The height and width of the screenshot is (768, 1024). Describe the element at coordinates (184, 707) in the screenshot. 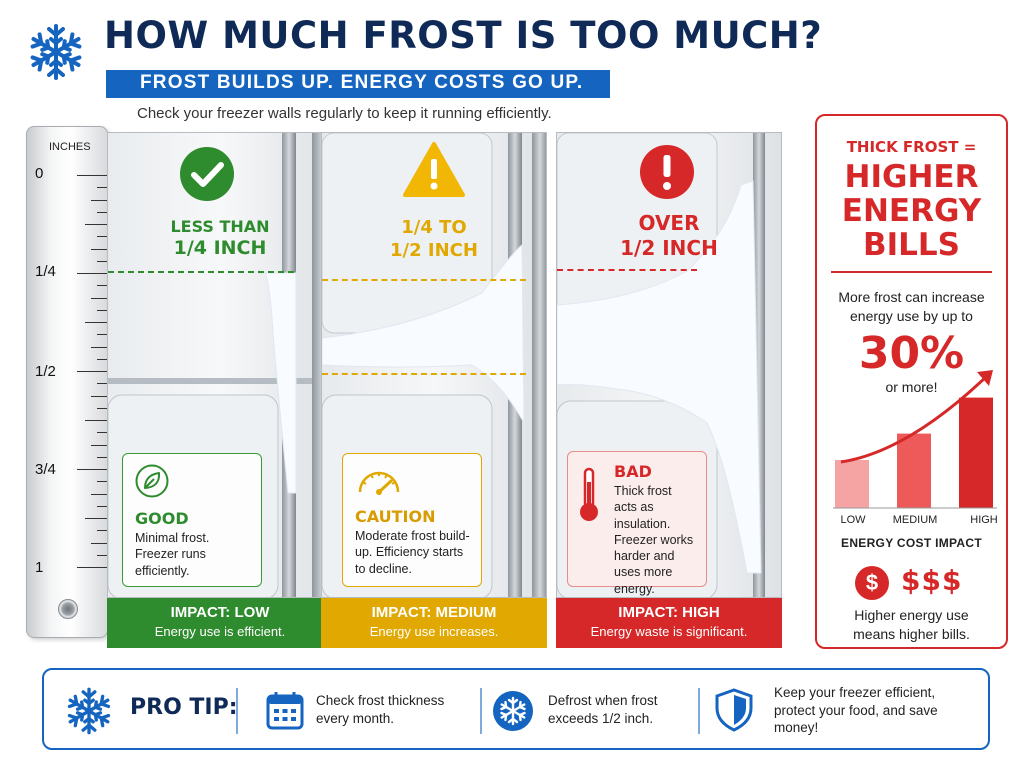

I see `pro-tip-title: PRO TIP:` at that location.